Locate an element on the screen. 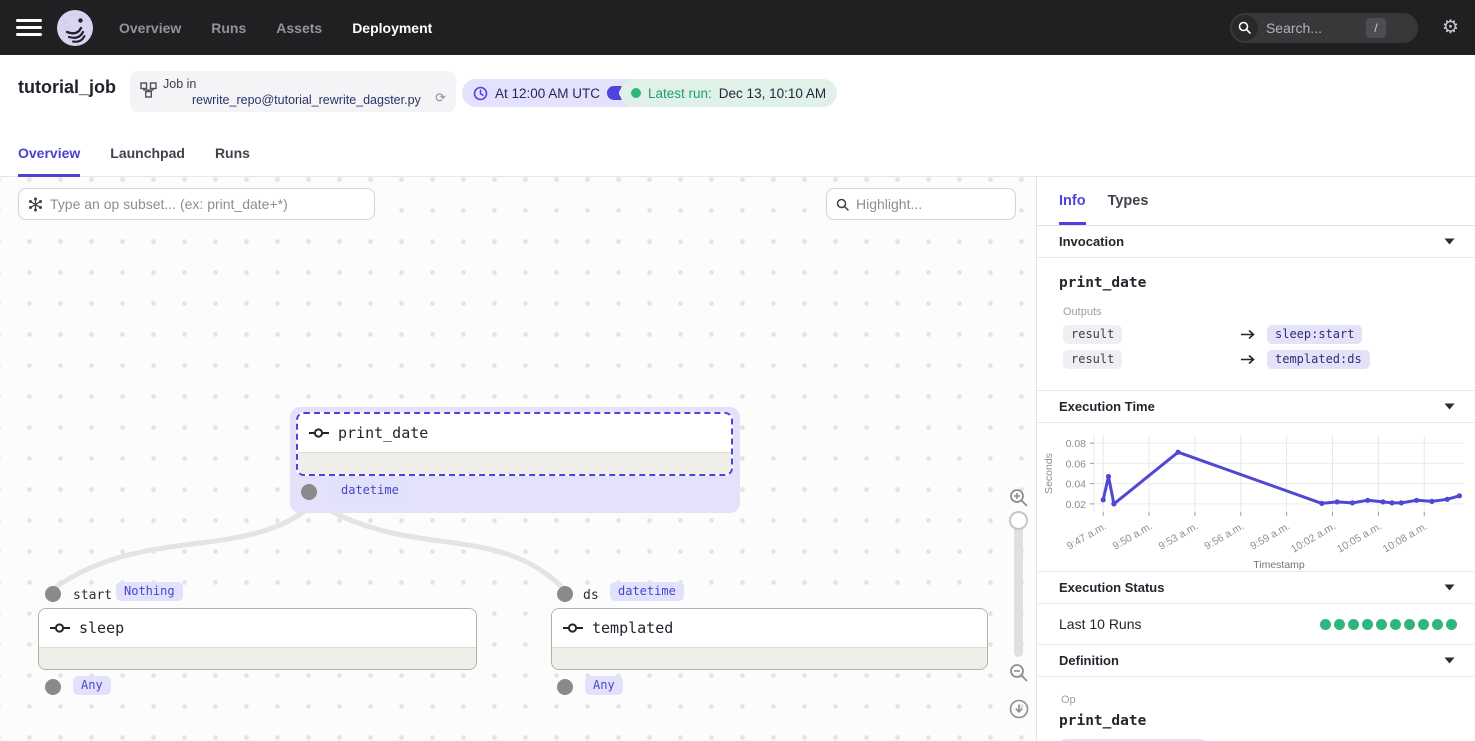 The image size is (1475, 741). type-badge-nothing: Nothing is located at coordinates (149, 591).